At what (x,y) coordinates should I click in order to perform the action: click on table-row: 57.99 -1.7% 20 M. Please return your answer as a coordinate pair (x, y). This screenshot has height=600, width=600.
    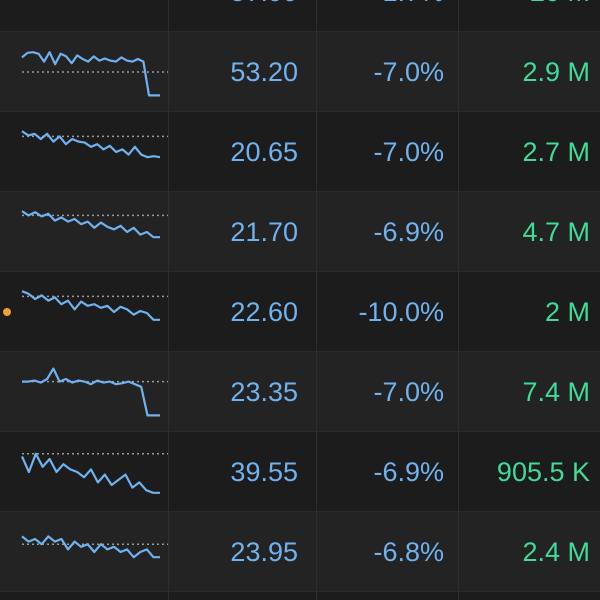
    Looking at the image, I should click on (300, 16).